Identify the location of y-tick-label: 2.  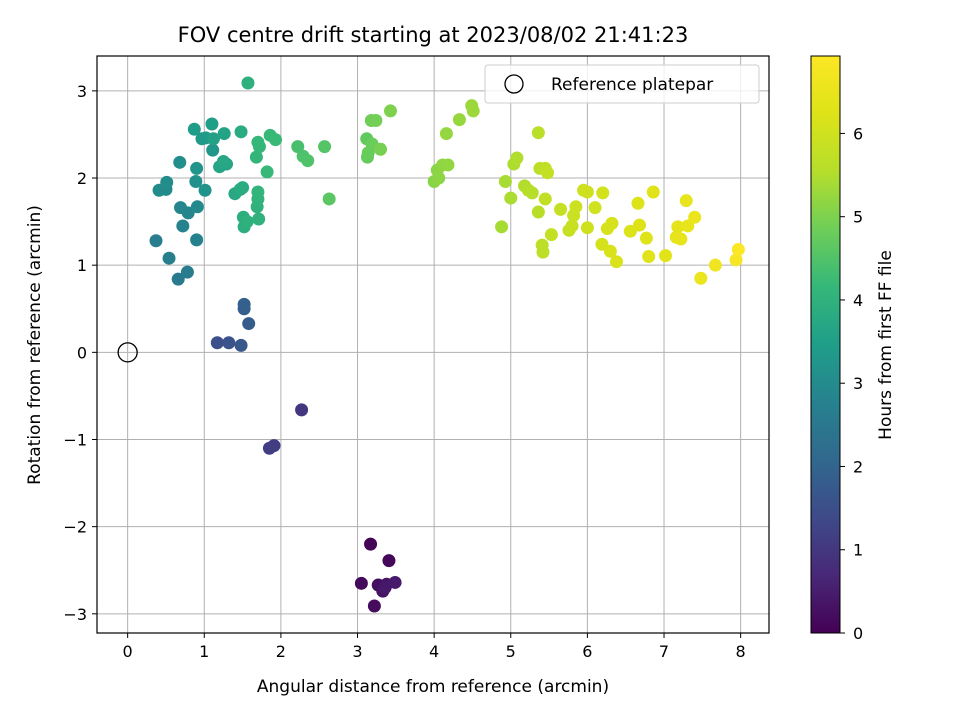
(82, 178).